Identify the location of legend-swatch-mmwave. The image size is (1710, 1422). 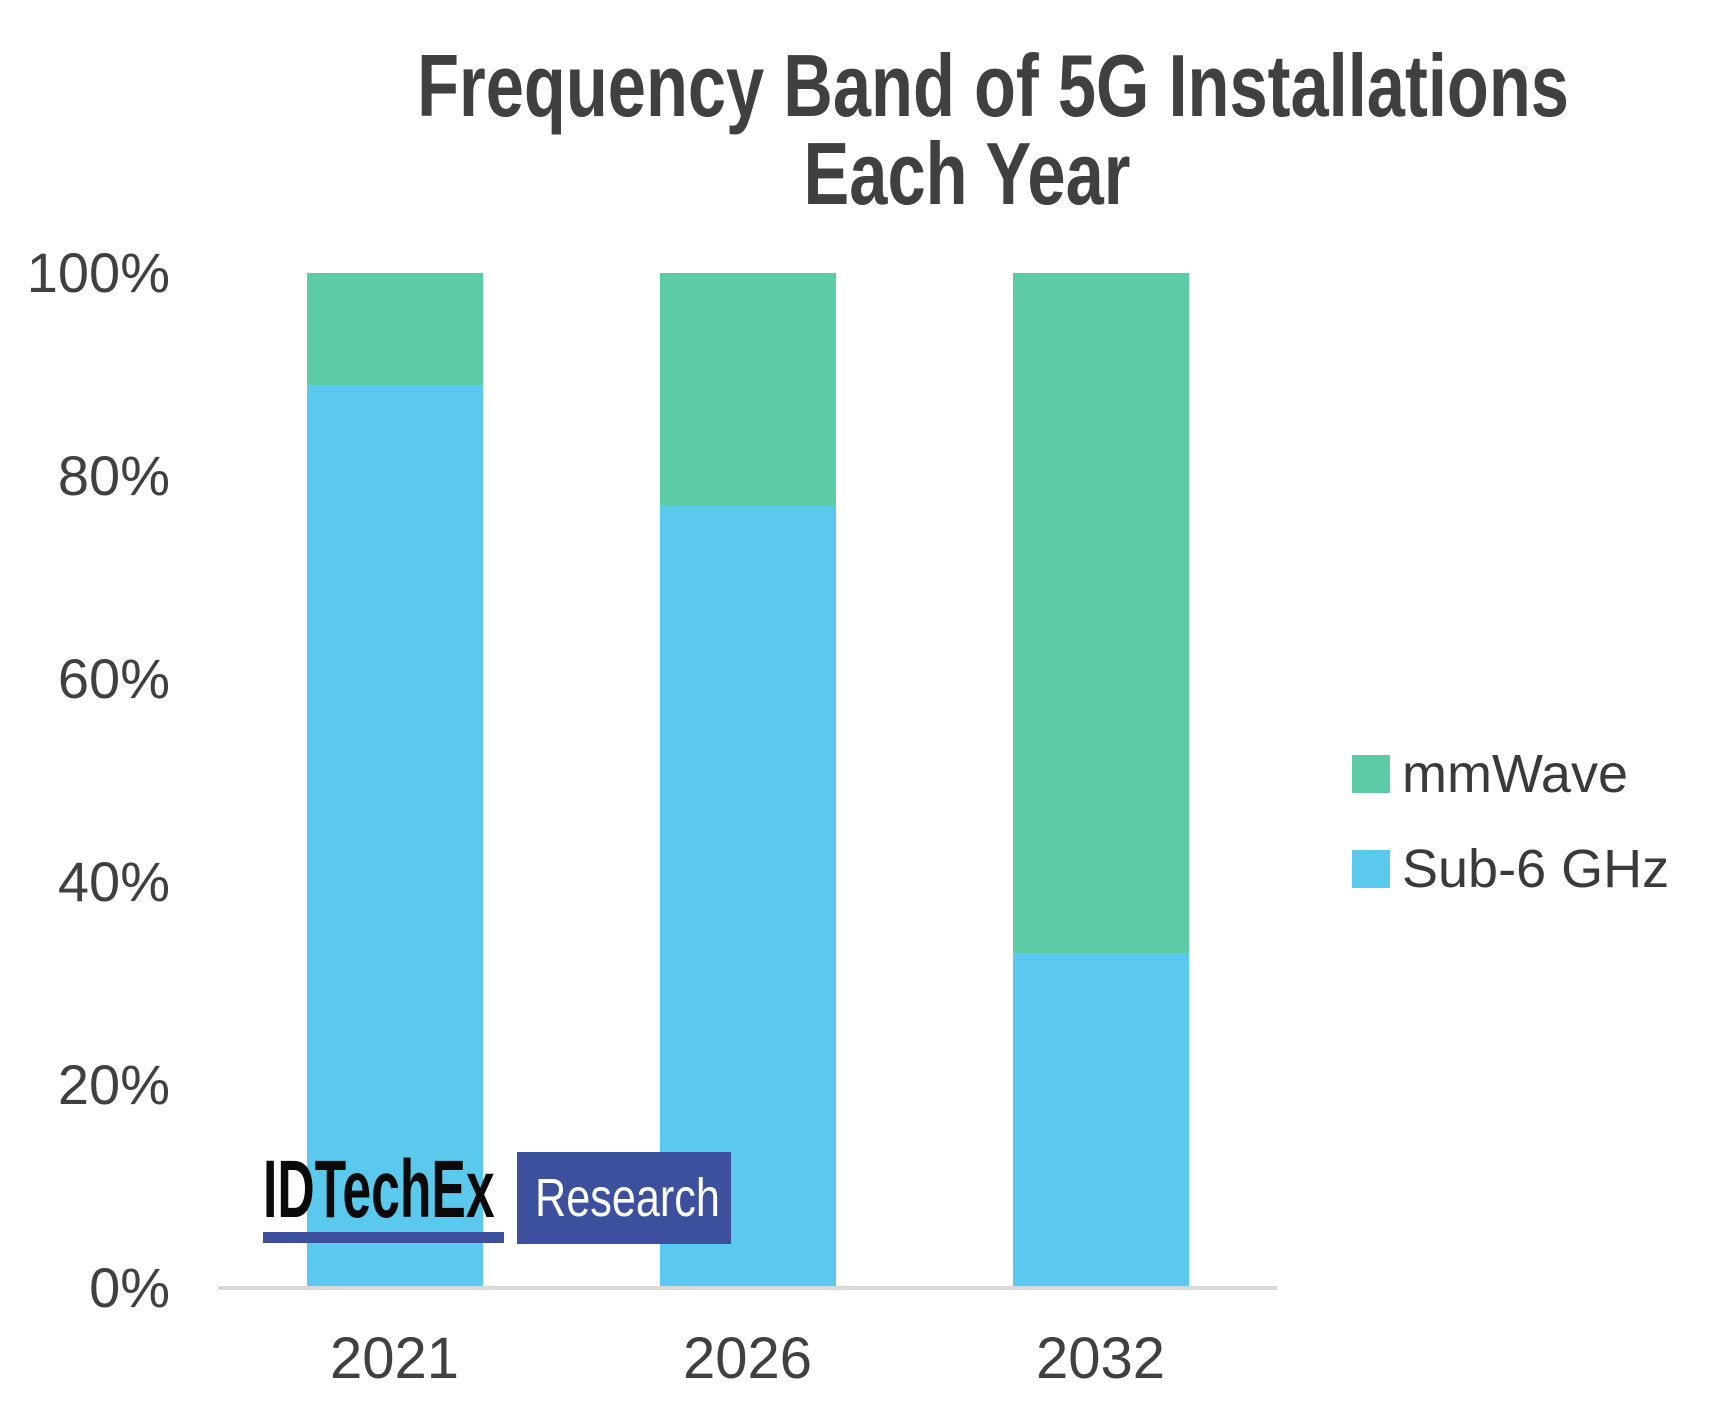
(1371, 774).